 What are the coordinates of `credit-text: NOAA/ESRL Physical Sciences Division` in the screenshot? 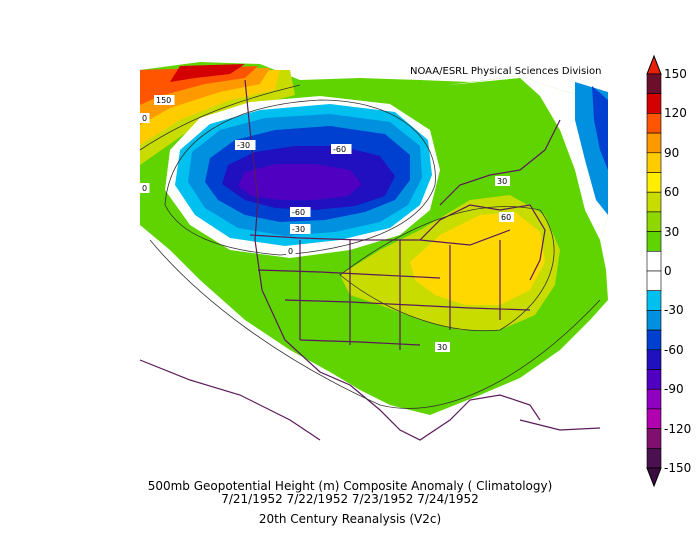 It's located at (506, 71).